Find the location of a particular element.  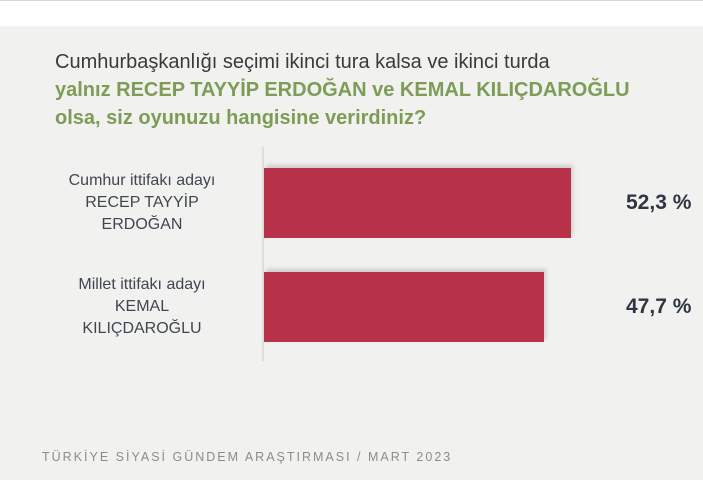

category-label-line: KEMAL is located at coordinates (142, 306).